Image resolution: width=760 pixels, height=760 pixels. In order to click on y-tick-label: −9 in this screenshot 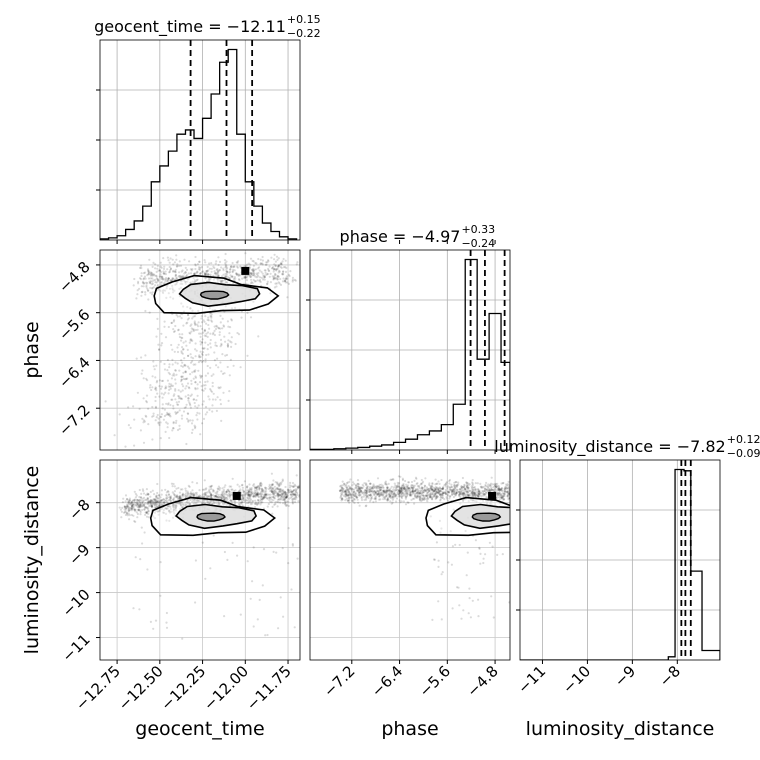, I will do `click(79, 555)`.